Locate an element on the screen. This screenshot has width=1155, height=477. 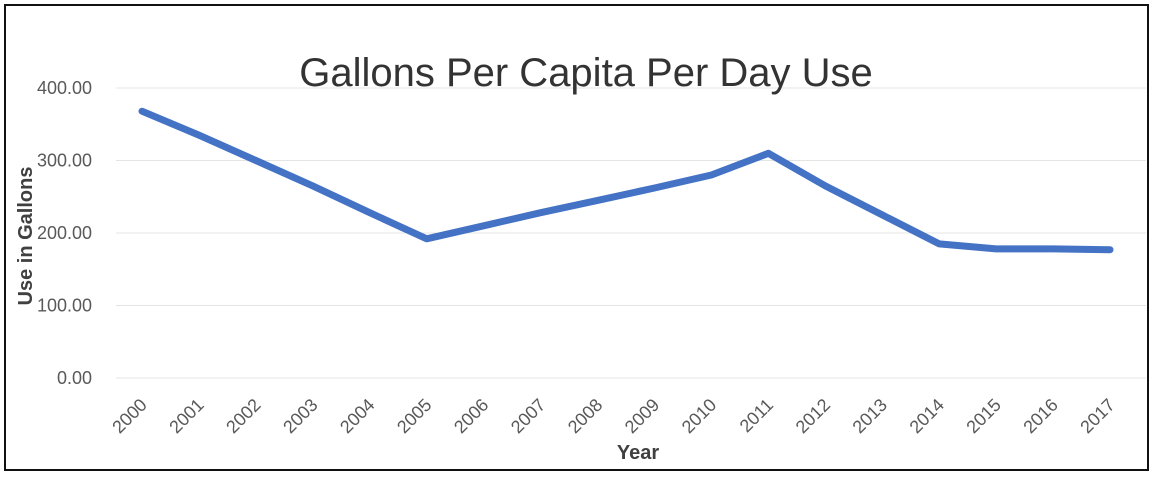
x-tick-label: 2008 is located at coordinates (585, 416).